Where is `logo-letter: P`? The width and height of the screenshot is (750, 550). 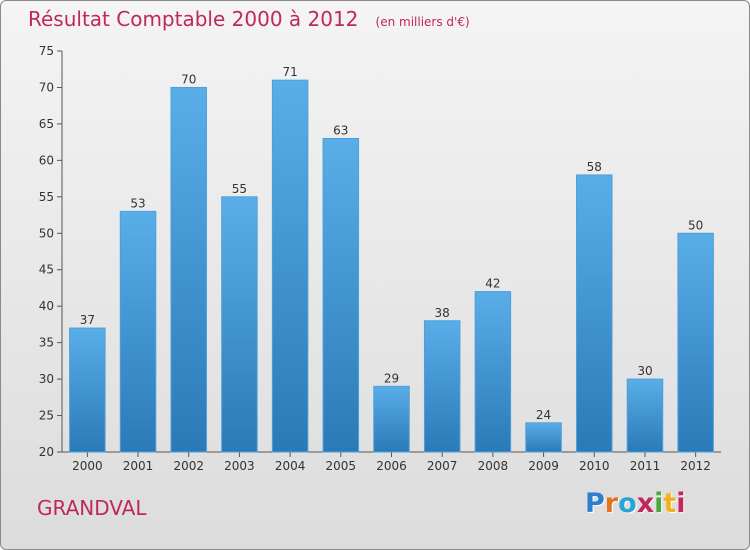 logo-letter: P is located at coordinates (595, 503).